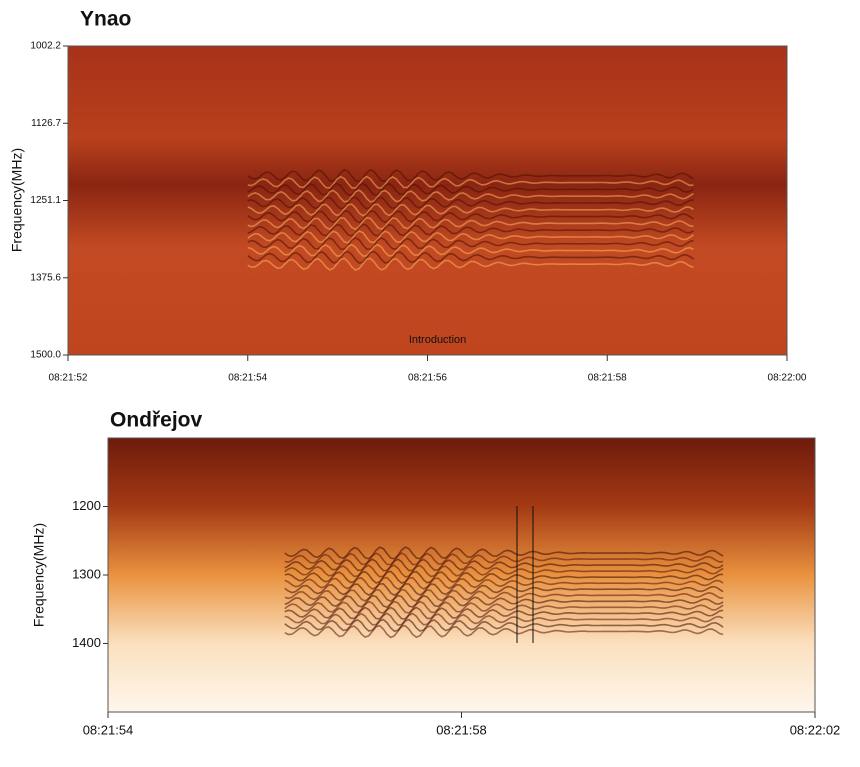 The width and height of the screenshot is (860, 767). What do you see at coordinates (46, 123) in the screenshot?
I see `y-tick-label: 1126.7` at bounding box center [46, 123].